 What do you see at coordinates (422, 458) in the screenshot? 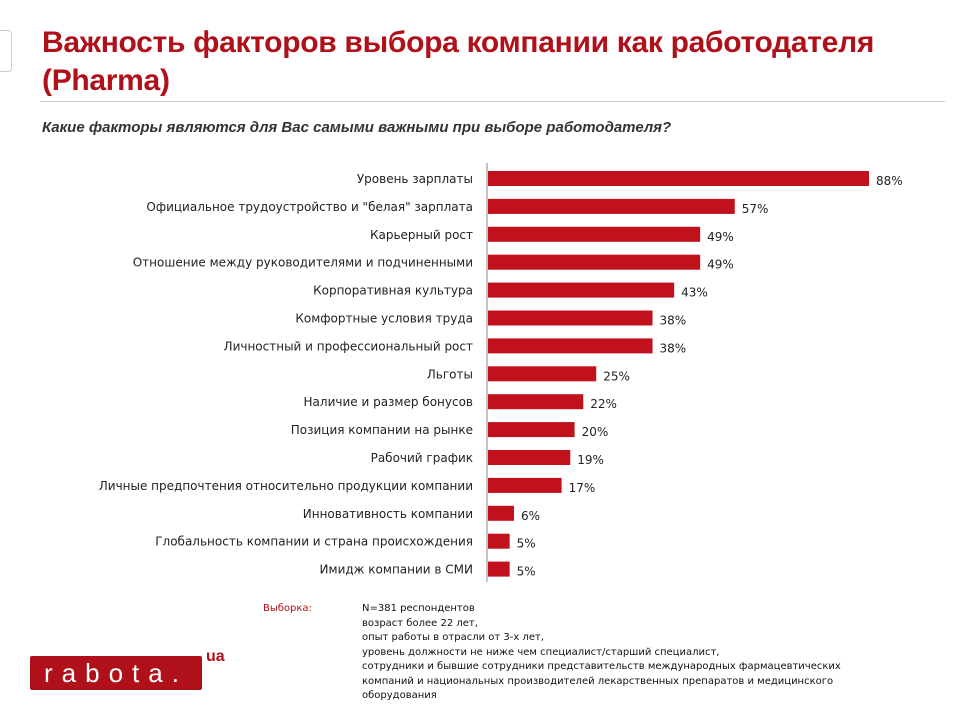
I see `category-label: Рабочий график` at bounding box center [422, 458].